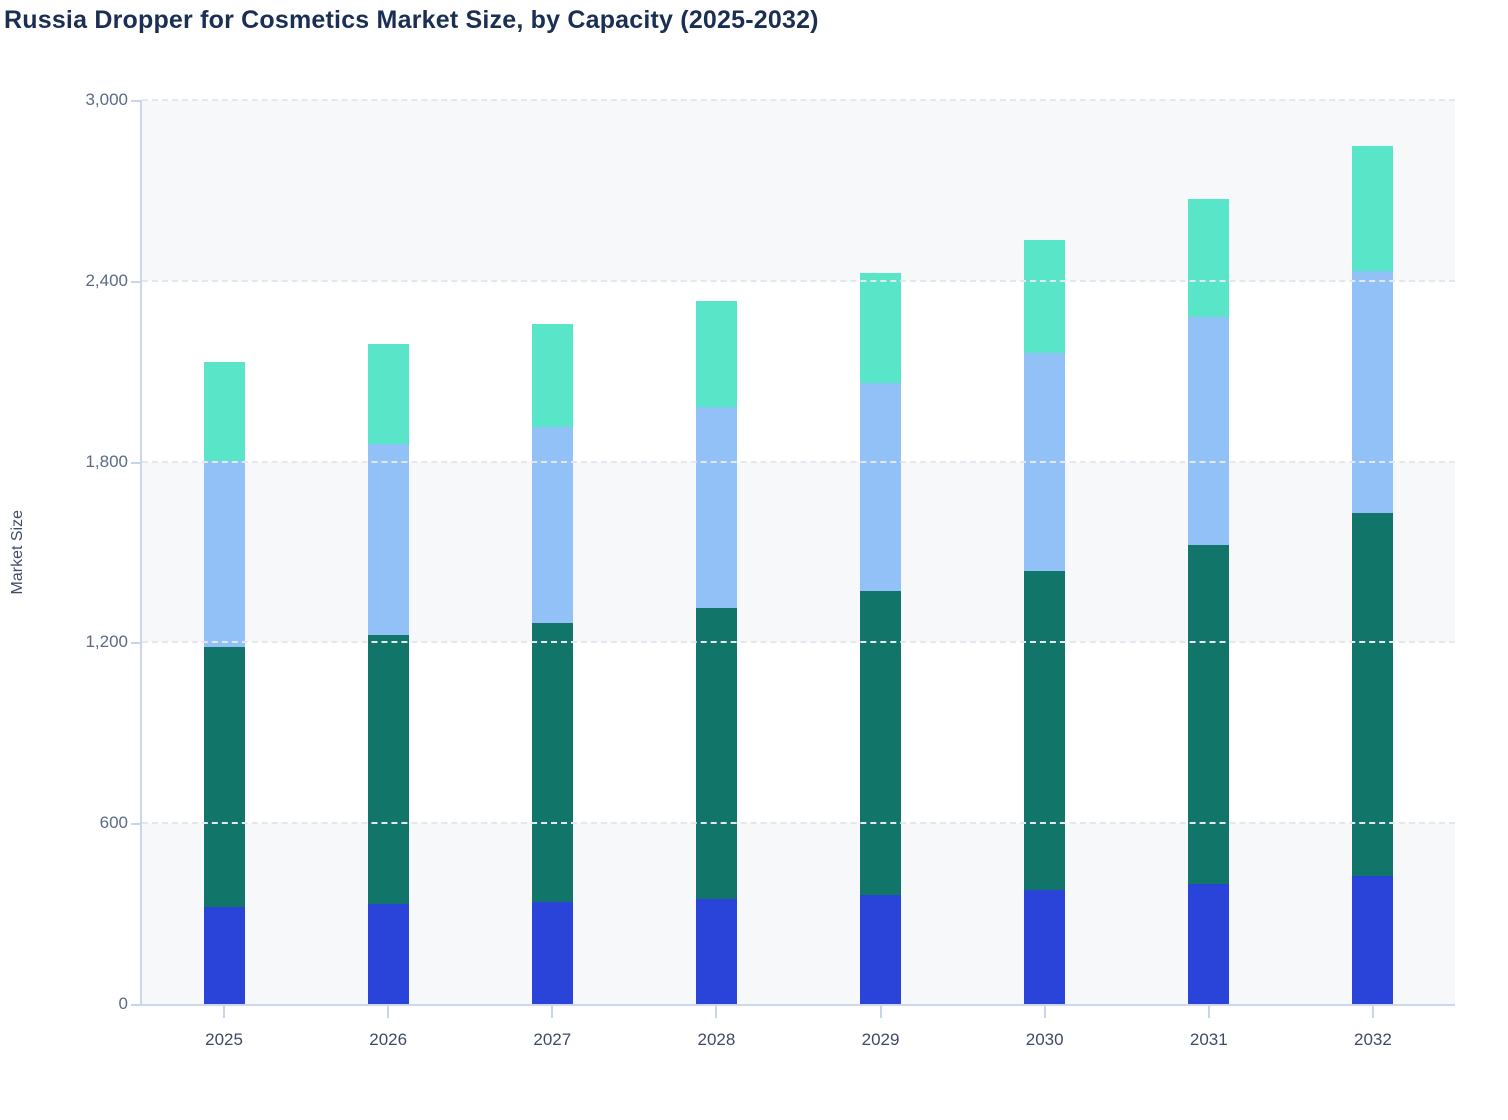 The height and width of the screenshot is (1120, 1508). Describe the element at coordinates (881, 328) in the screenshot. I see `bar-2029-top-segment-mint` at that location.